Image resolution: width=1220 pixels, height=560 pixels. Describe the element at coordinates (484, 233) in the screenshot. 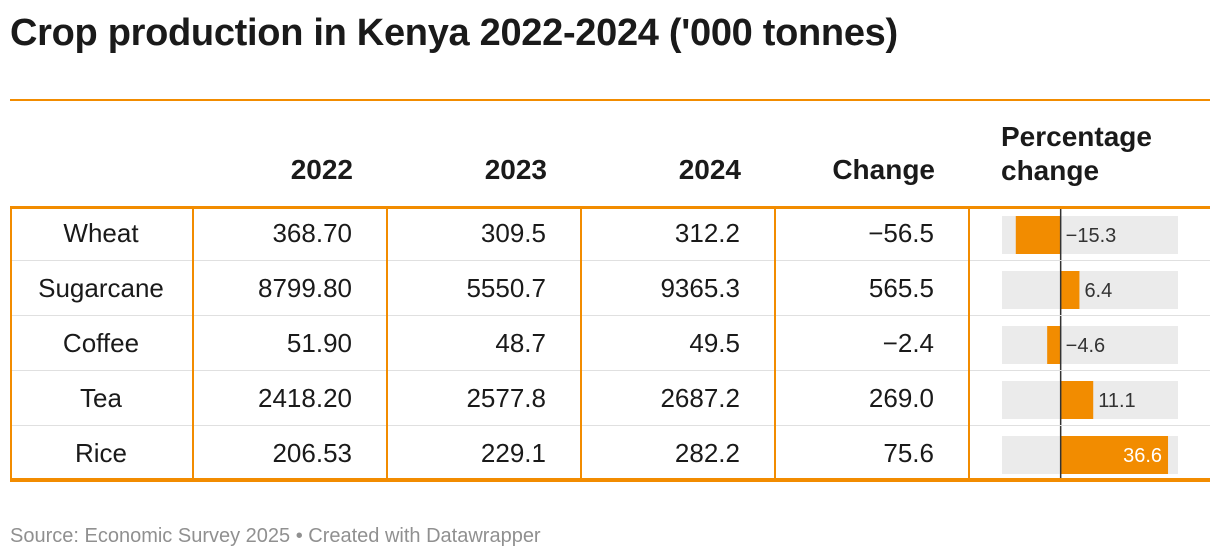

I see `value-2023-cell: 309.5` at that location.